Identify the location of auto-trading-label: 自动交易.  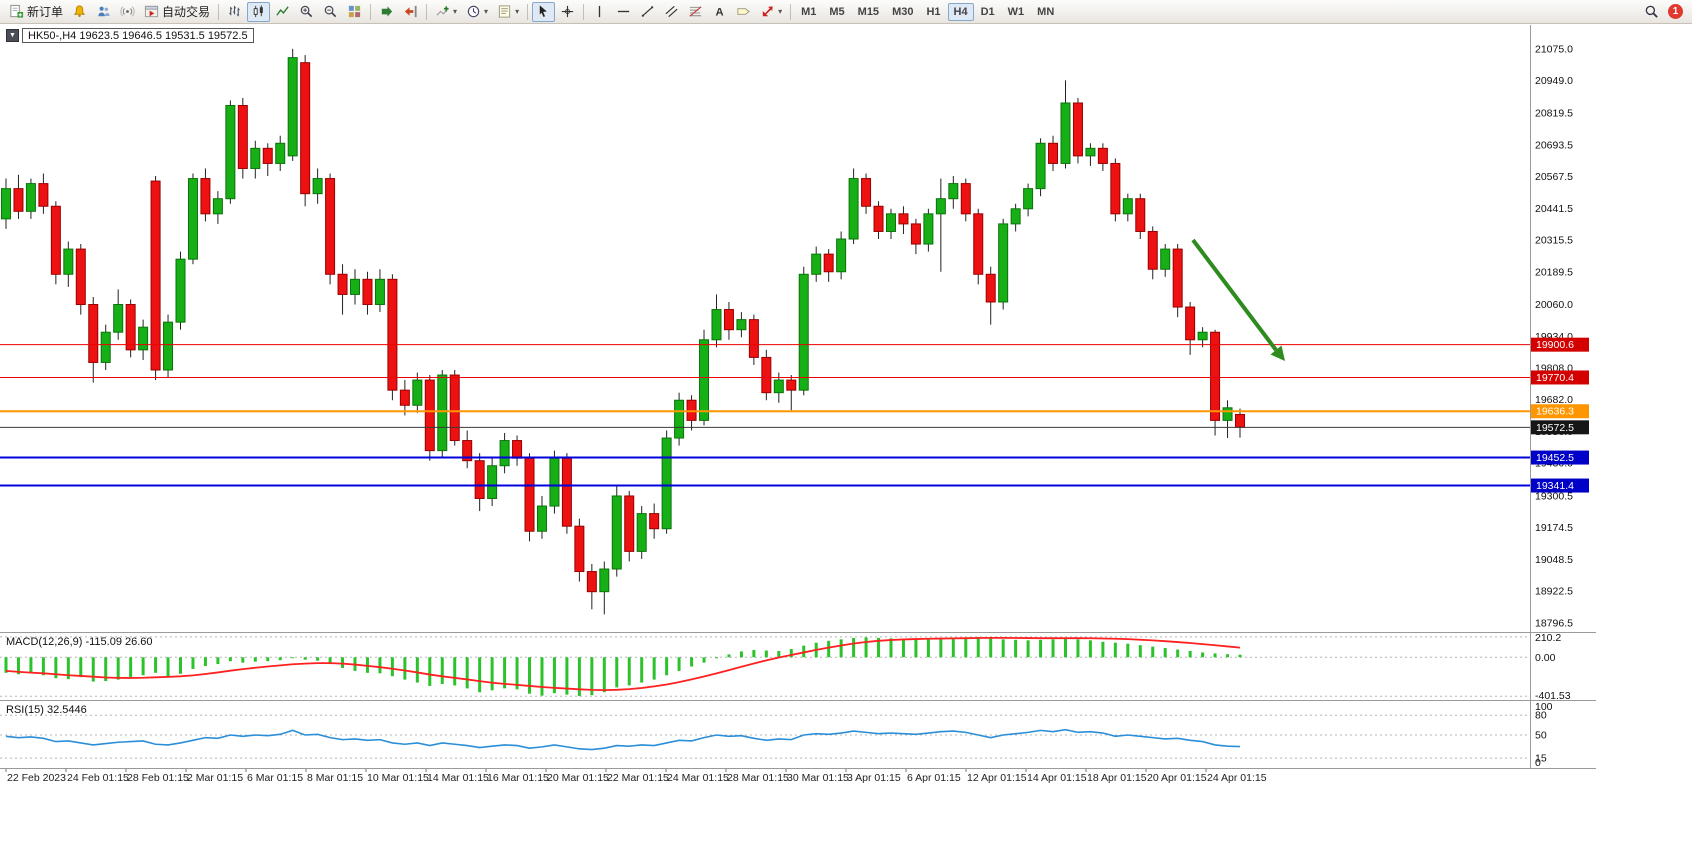
(186, 12).